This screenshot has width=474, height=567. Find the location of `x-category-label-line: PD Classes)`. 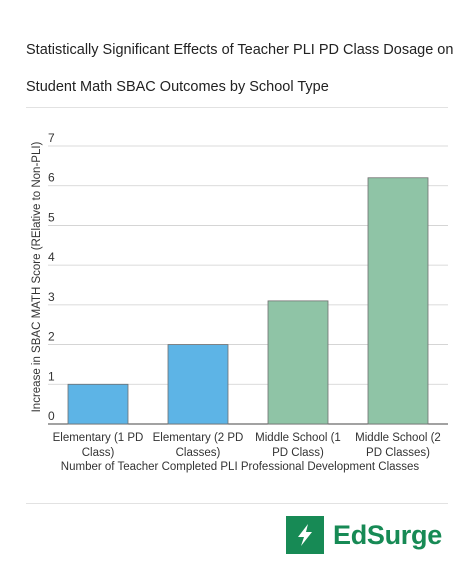

x-category-label-line: PD Classes) is located at coordinates (398, 453).